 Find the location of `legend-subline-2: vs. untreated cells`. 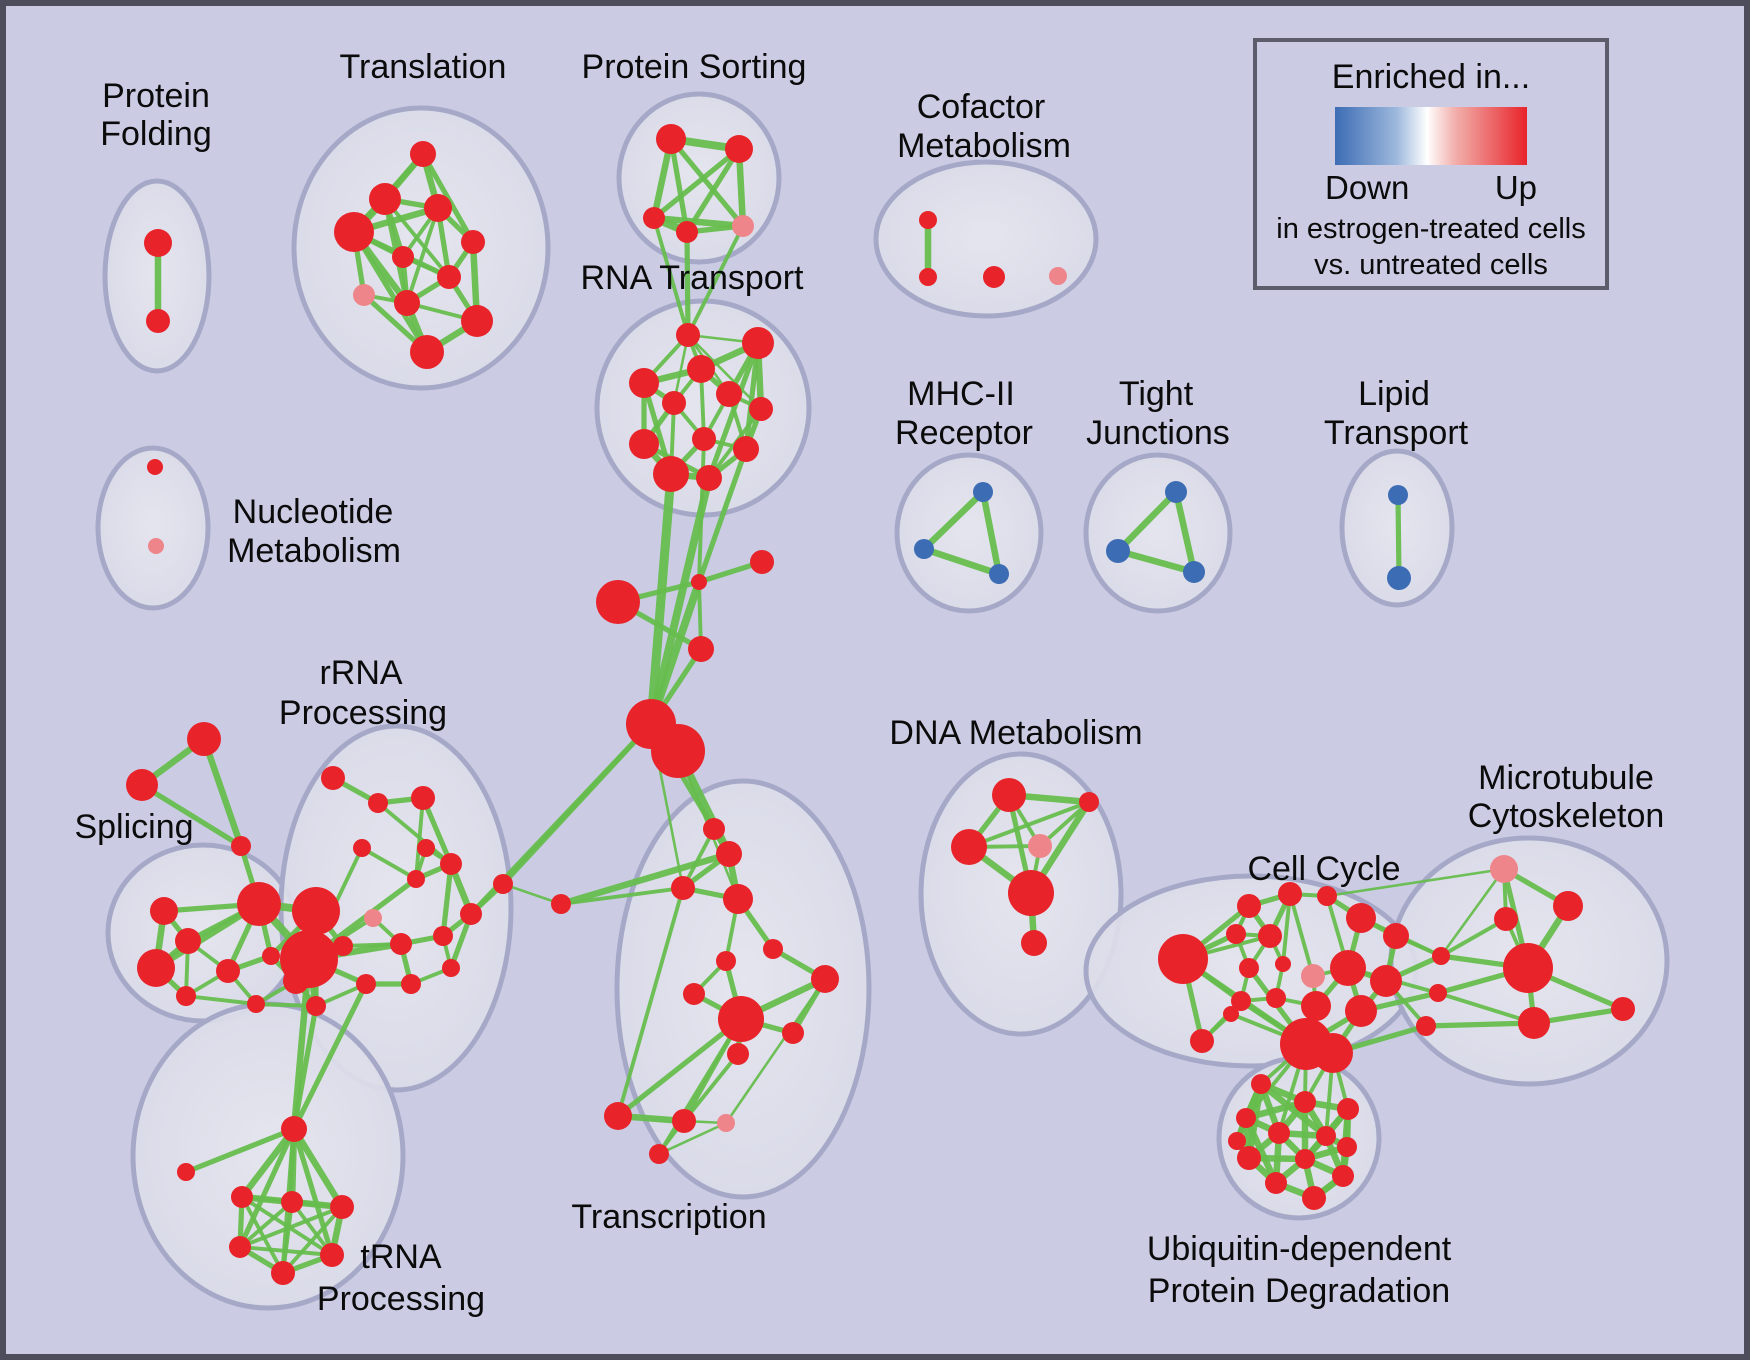

legend-subline-2: vs. untreated cells is located at coordinates (1431, 265).